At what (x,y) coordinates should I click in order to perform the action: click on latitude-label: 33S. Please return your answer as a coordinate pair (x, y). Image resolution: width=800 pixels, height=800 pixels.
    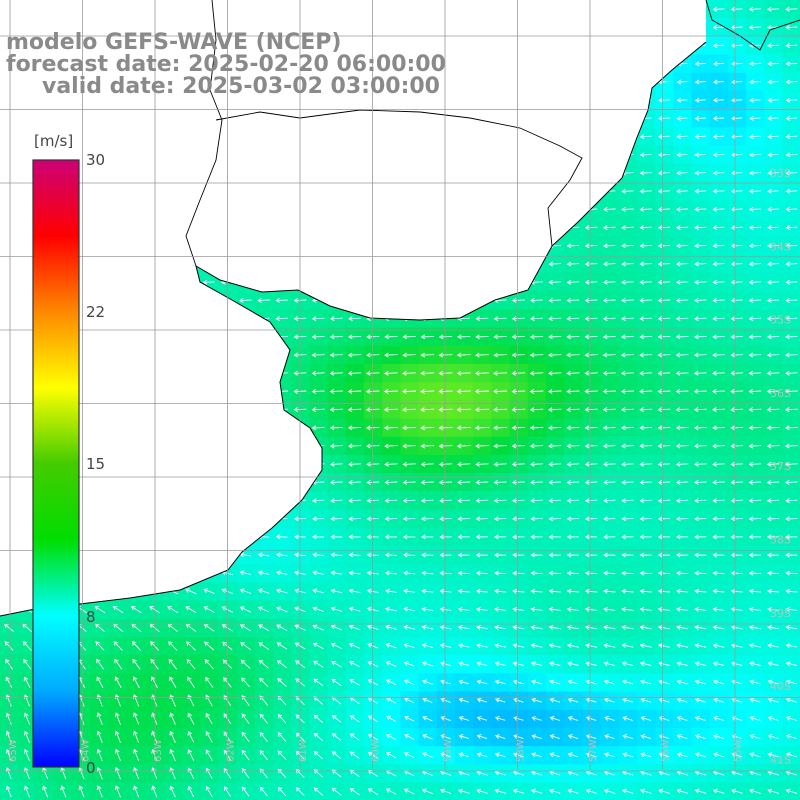
    Looking at the image, I should click on (780, 173).